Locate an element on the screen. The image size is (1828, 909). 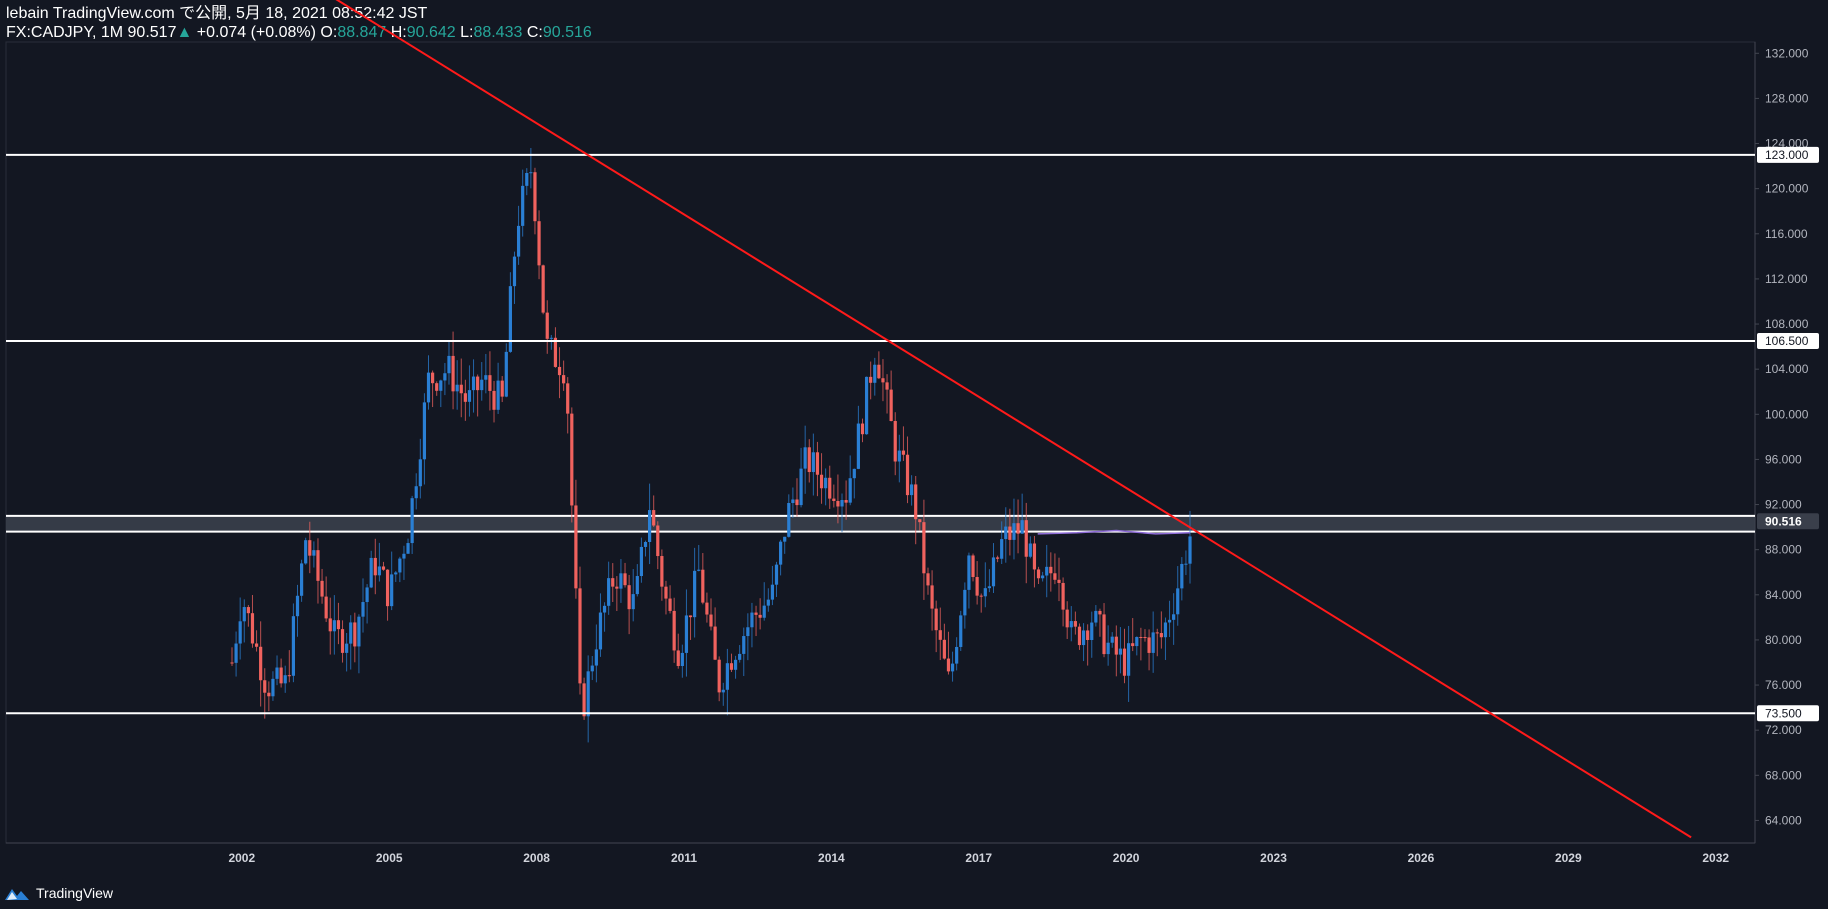
time-tick-label: 2032 is located at coordinates (1715, 858).